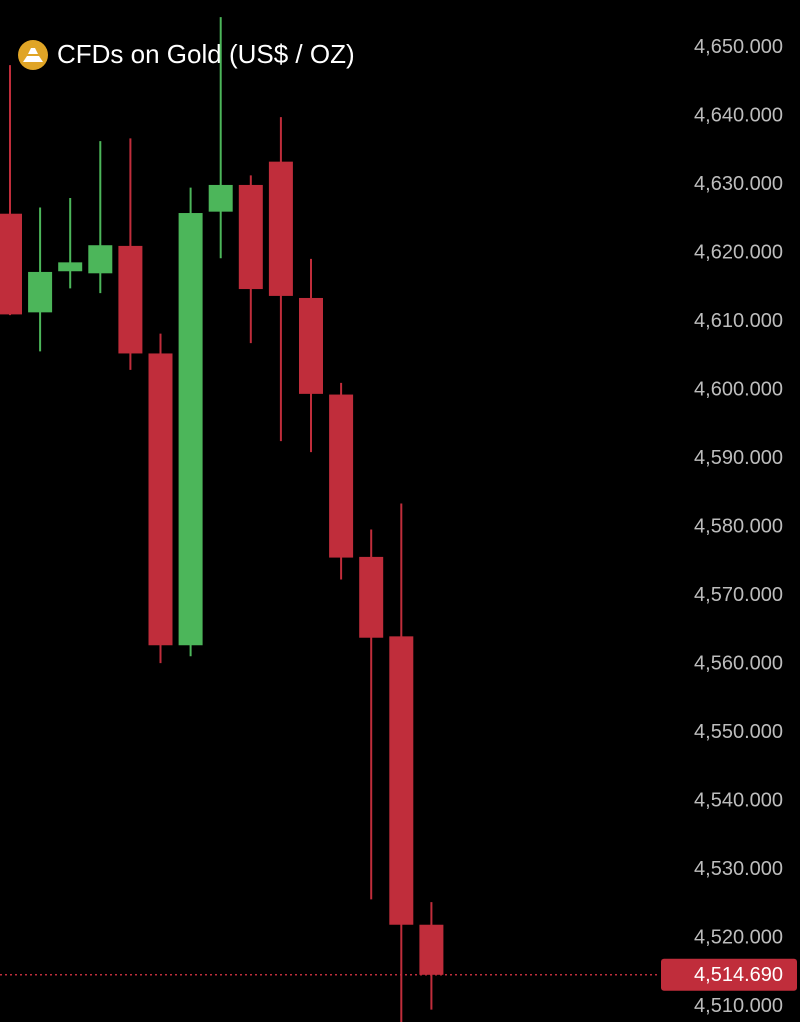  I want to click on gold-icon, so click(33, 55).